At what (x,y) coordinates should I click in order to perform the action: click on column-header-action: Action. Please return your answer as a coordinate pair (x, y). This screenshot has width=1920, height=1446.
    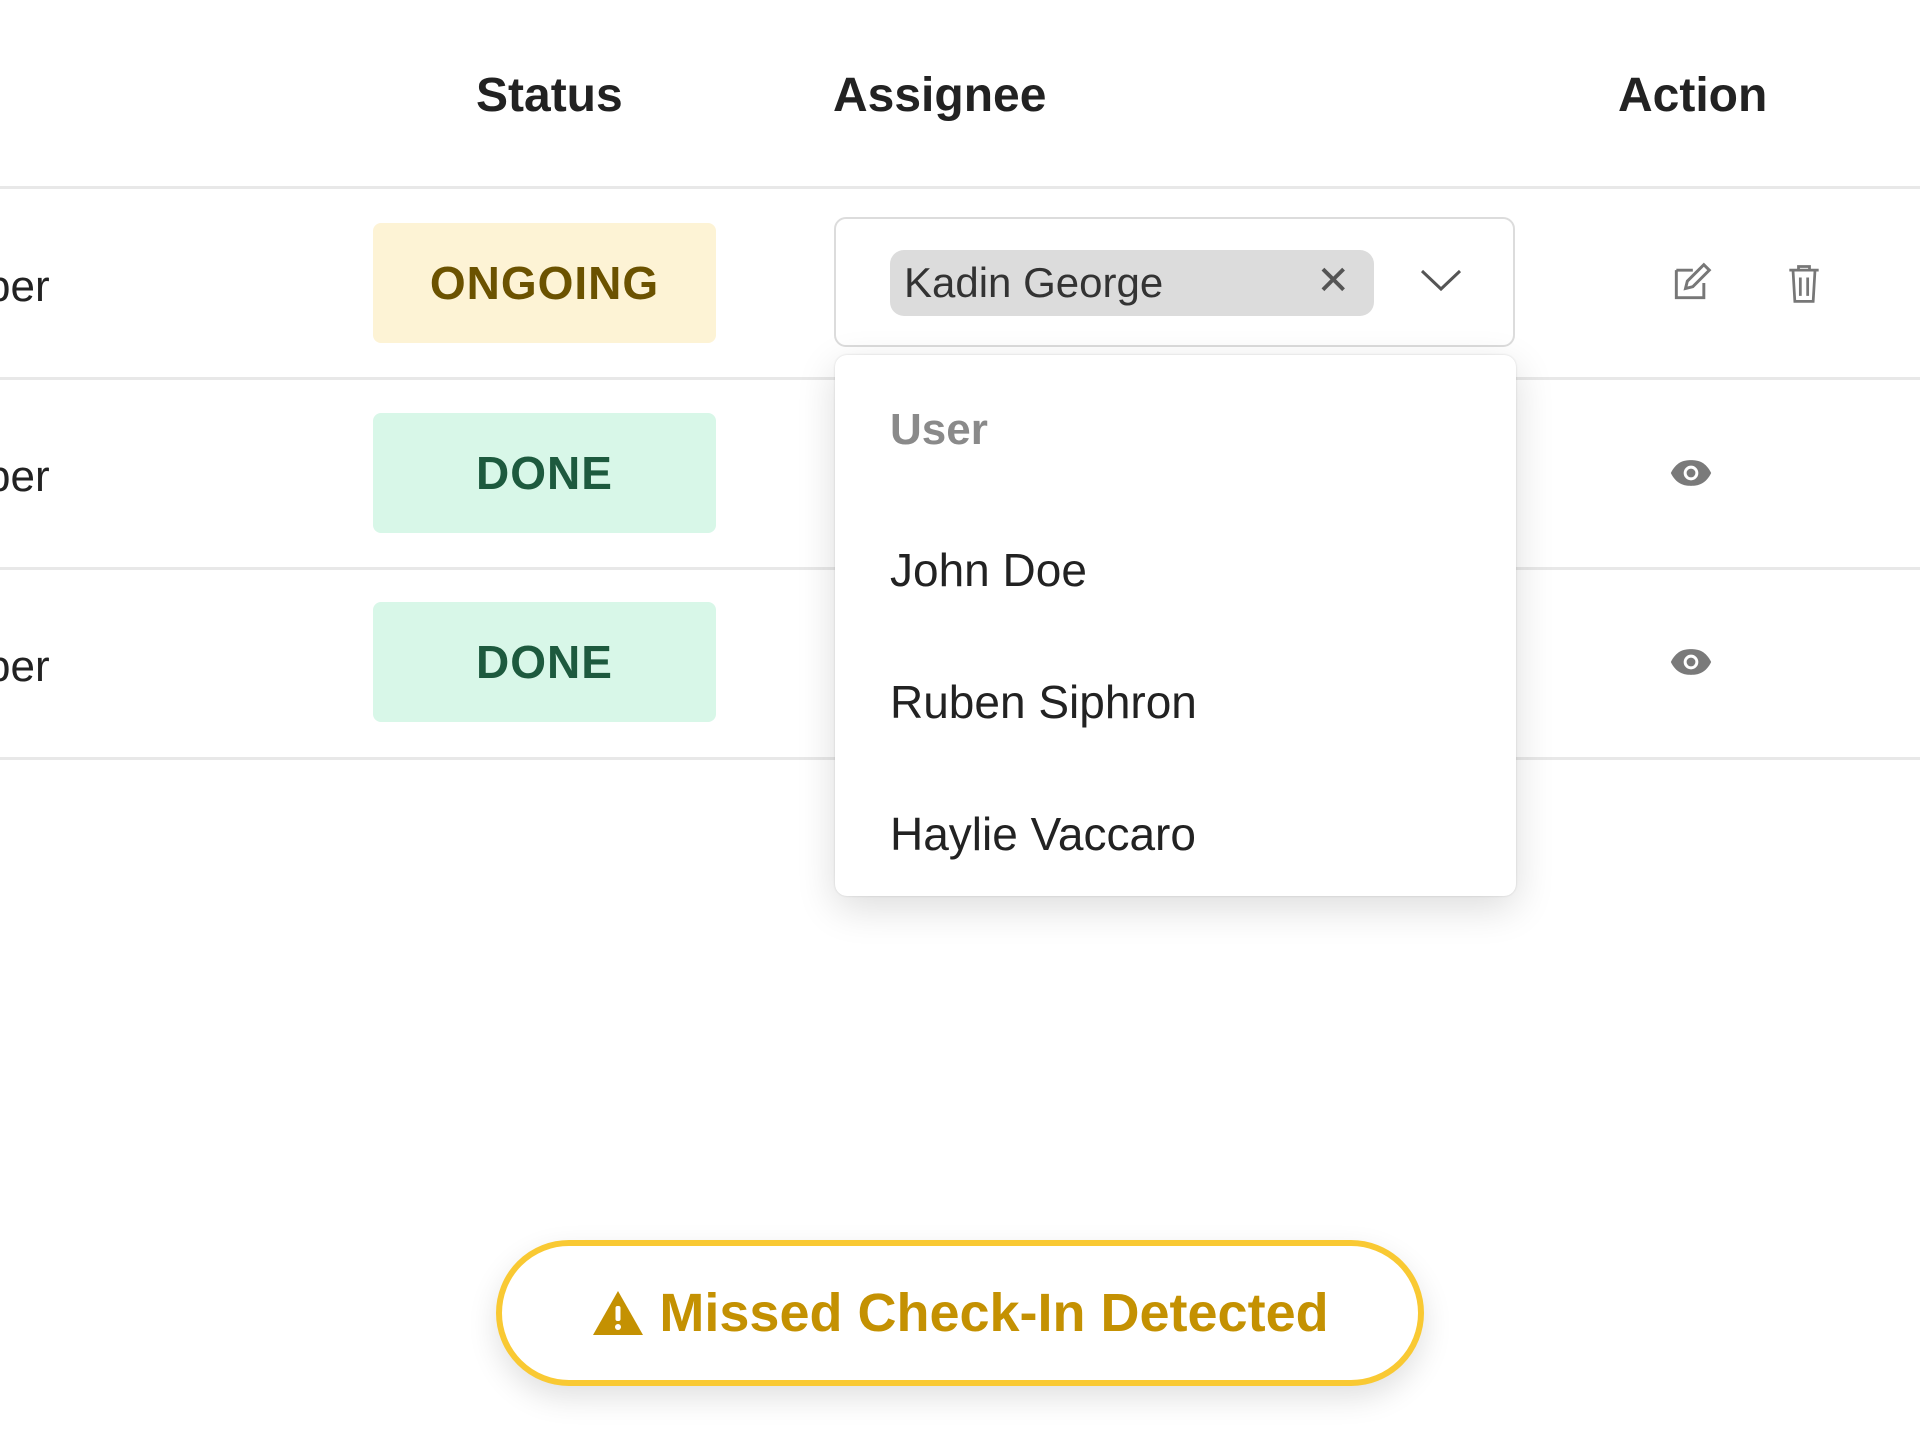
    Looking at the image, I should click on (1693, 95).